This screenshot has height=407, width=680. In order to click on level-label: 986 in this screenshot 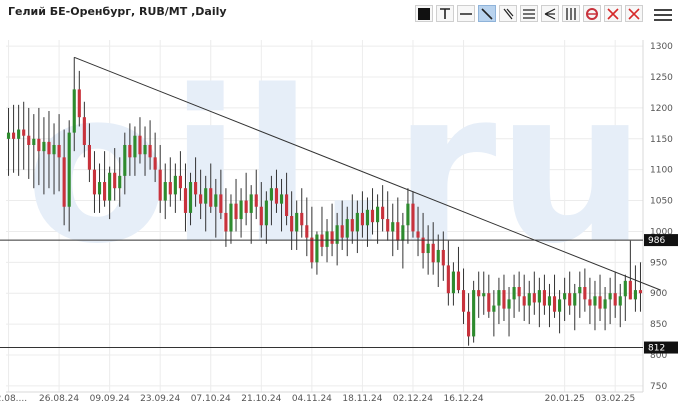, I will do `click(656, 241)`.